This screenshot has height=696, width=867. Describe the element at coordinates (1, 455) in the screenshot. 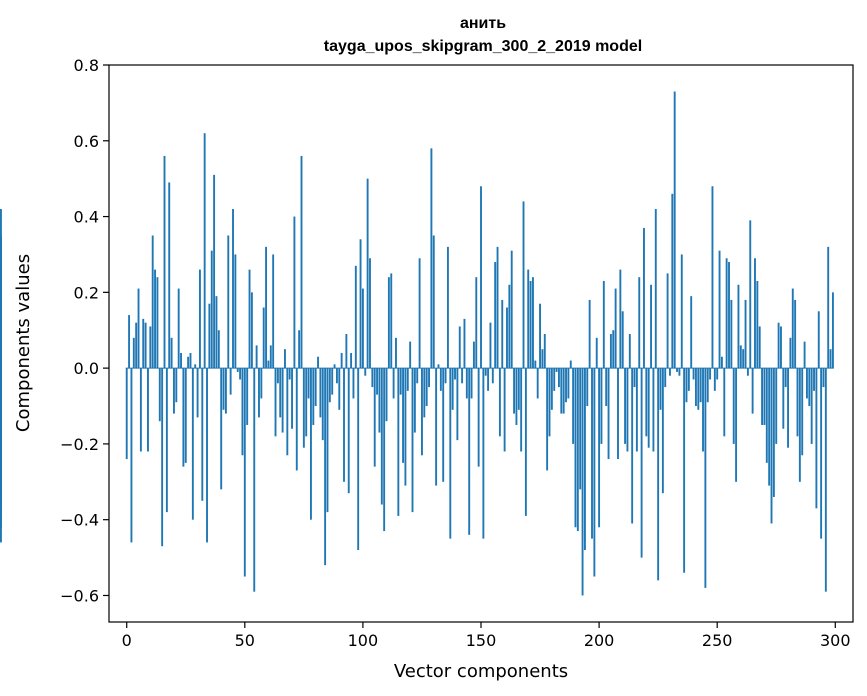

I see `bar-component-undefined` at that location.